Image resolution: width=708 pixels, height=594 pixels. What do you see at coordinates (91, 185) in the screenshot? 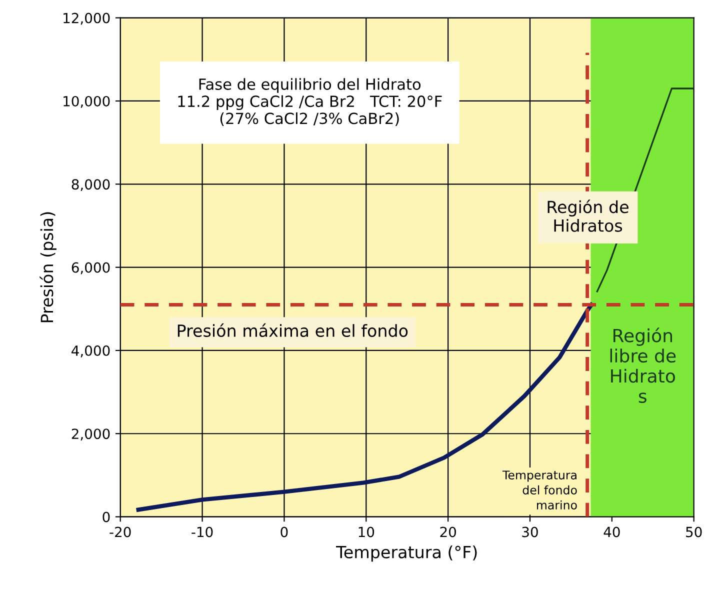
I see `y-tick-label: 8,000` at bounding box center [91, 185].